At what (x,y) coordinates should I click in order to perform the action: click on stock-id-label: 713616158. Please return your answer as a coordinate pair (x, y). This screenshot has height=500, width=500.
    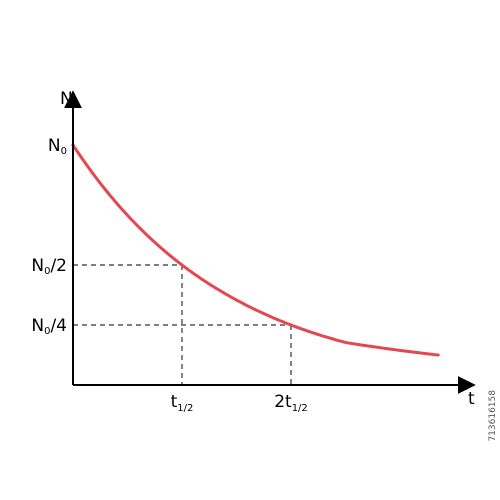
    Looking at the image, I should click on (493, 416).